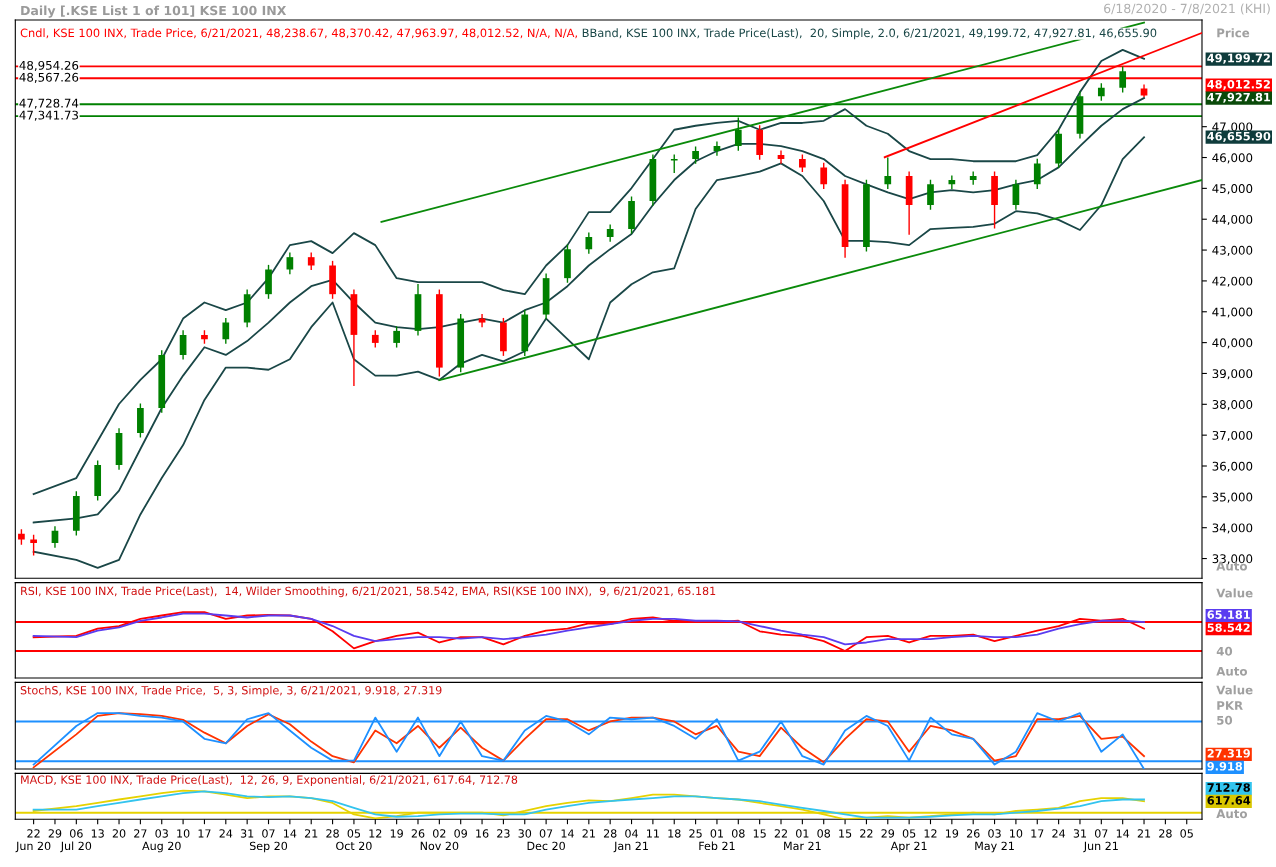 The image size is (1276, 867). I want to click on y-tick-label: 37,000, so click(1232, 436).